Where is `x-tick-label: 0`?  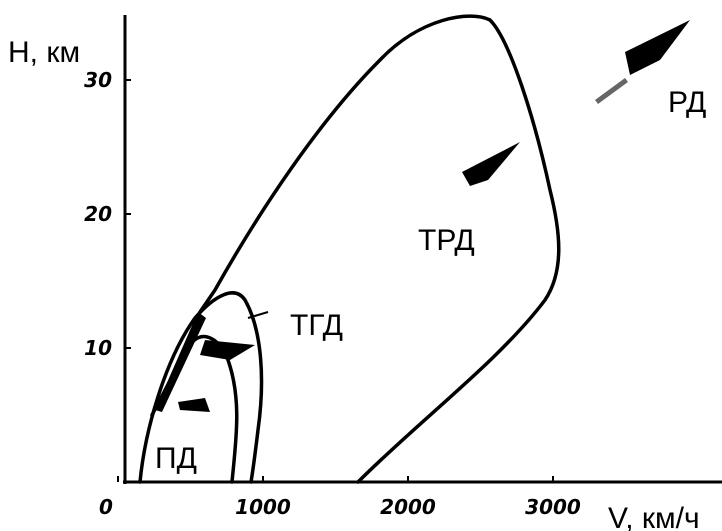
x-tick-label: 0 is located at coordinates (106, 507).